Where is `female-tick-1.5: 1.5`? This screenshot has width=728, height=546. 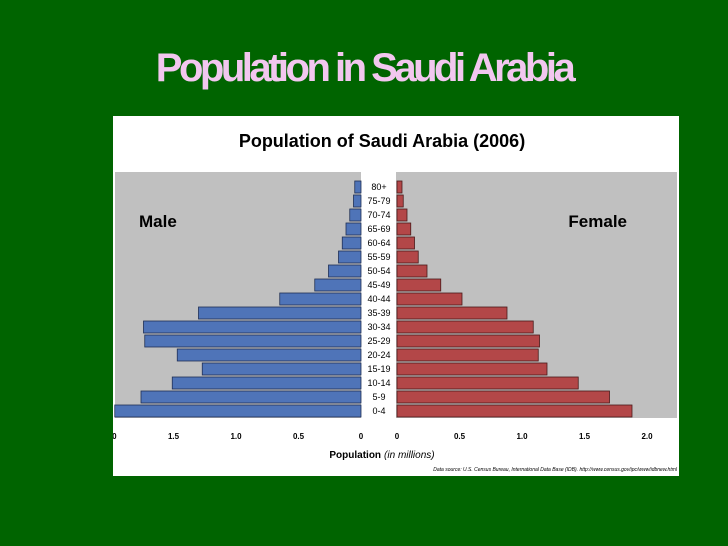
female-tick-1.5: 1.5 is located at coordinates (585, 436).